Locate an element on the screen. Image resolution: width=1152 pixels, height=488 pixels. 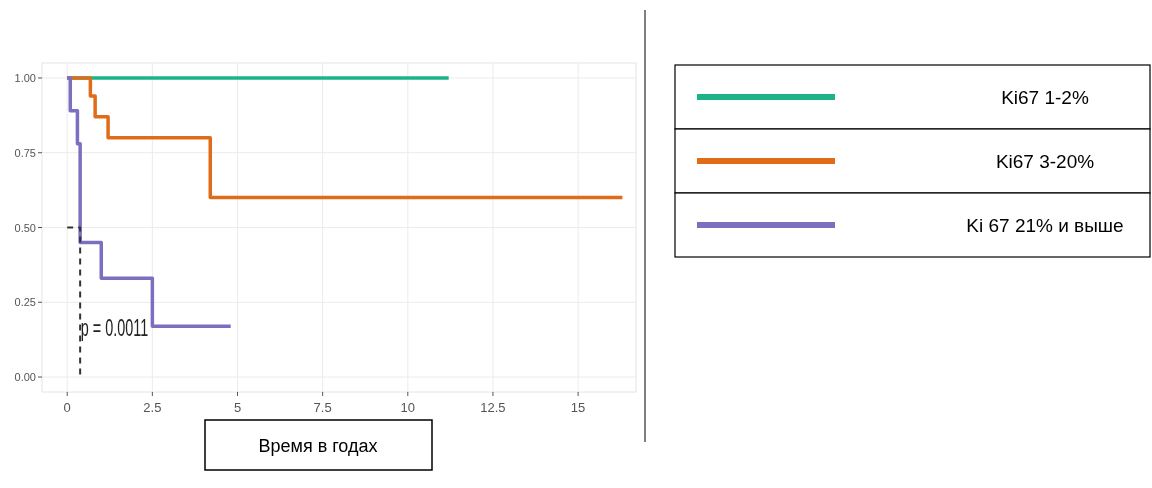
x-tick-label: 15 is located at coordinates (578, 407).